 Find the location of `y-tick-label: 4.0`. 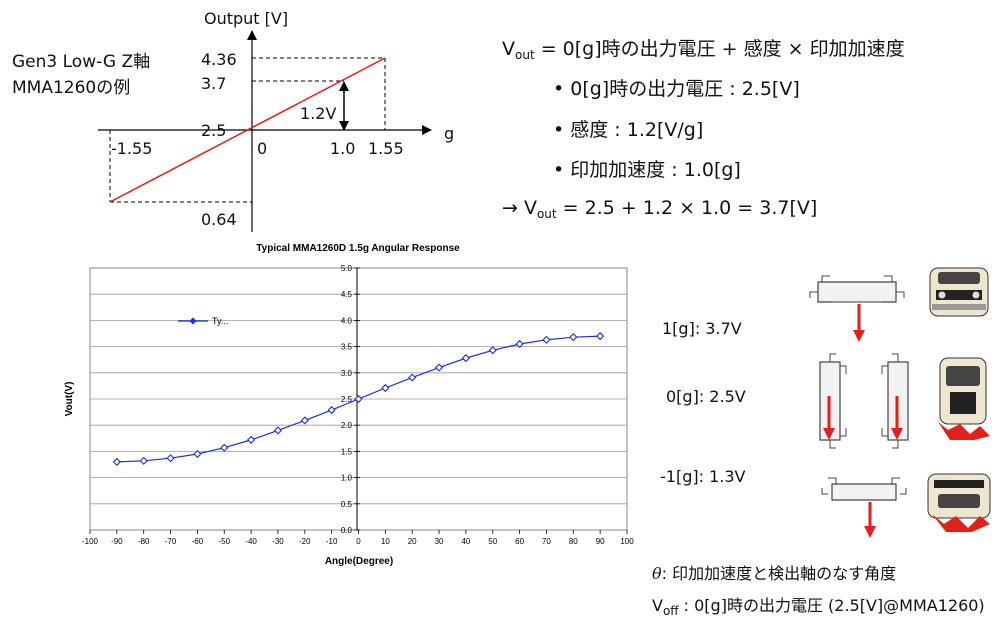

y-tick-label: 4.0 is located at coordinates (347, 320).